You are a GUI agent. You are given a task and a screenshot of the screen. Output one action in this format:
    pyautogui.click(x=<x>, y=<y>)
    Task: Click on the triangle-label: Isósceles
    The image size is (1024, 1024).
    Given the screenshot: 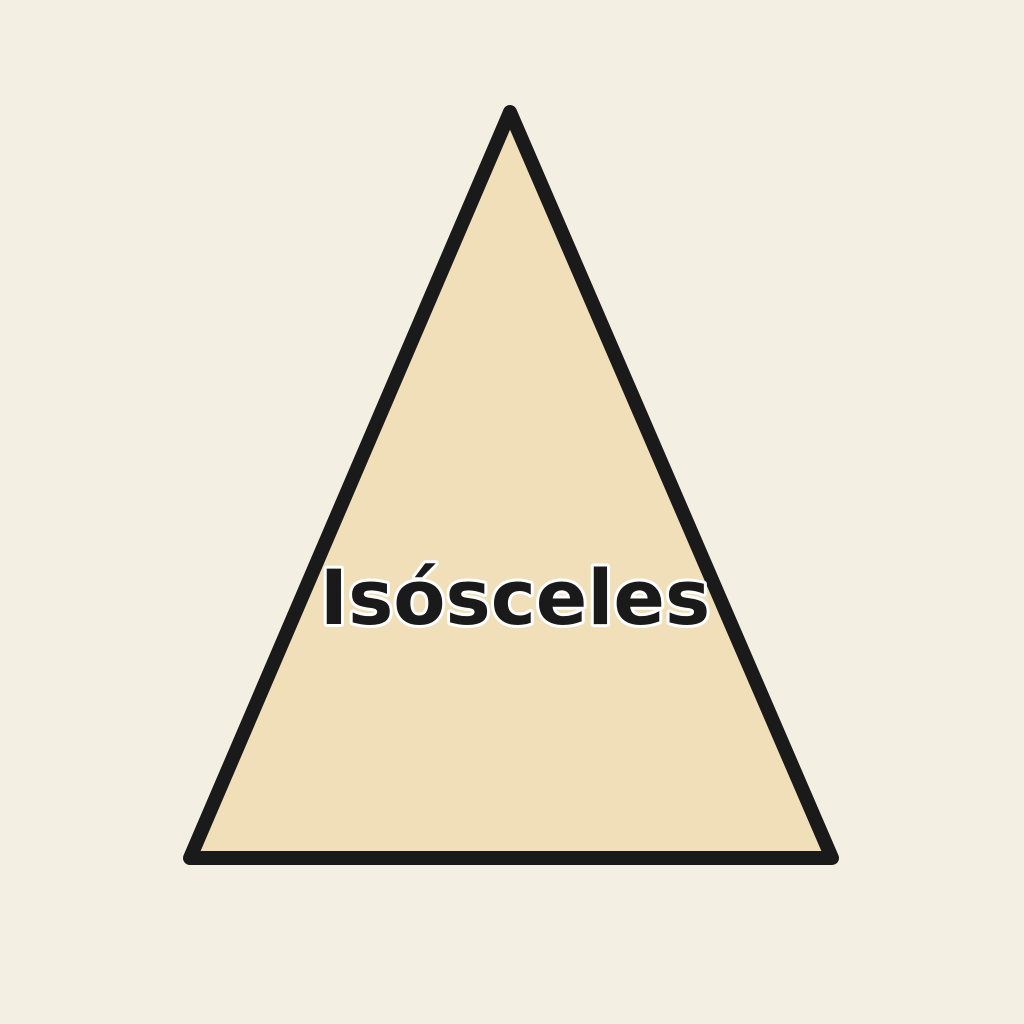 What is the action you would take?
    pyautogui.click(x=515, y=597)
    